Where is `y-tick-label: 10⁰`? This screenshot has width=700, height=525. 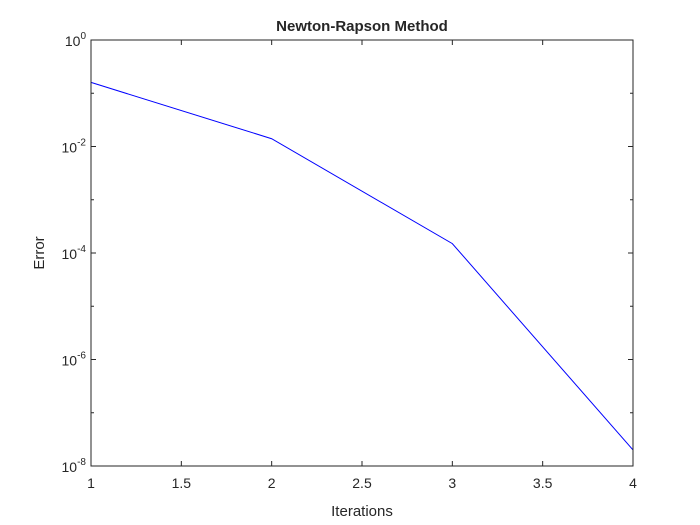 y-tick-label: 10⁰ is located at coordinates (76, 40).